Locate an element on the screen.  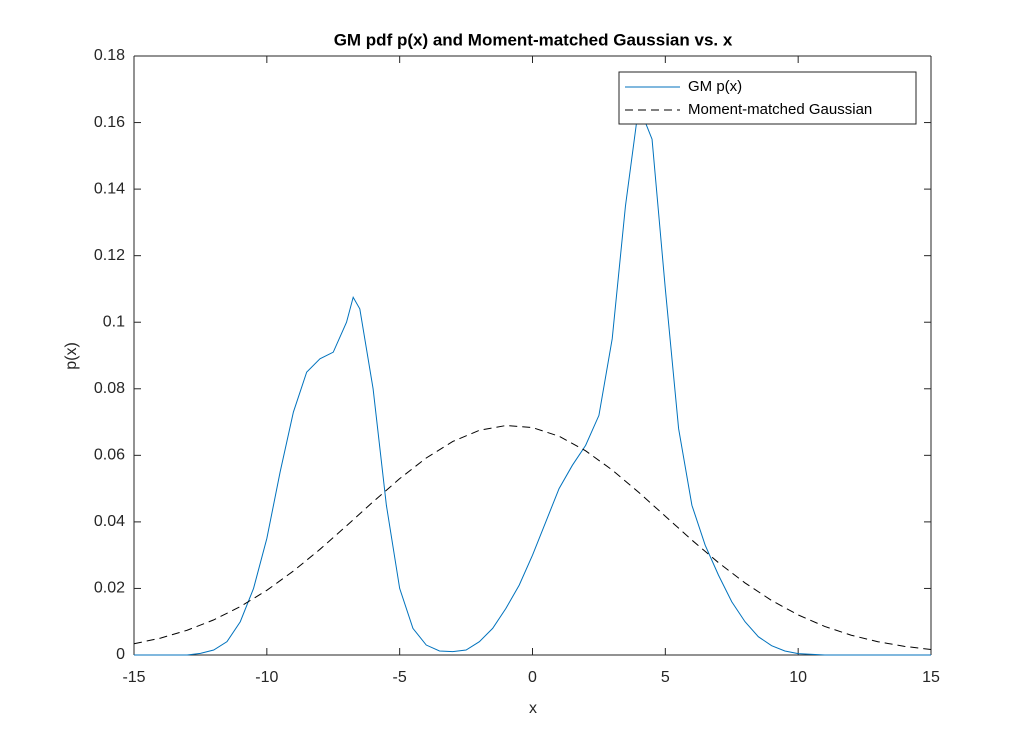
legend-label: Moment-matched Gaussian is located at coordinates (780, 109).